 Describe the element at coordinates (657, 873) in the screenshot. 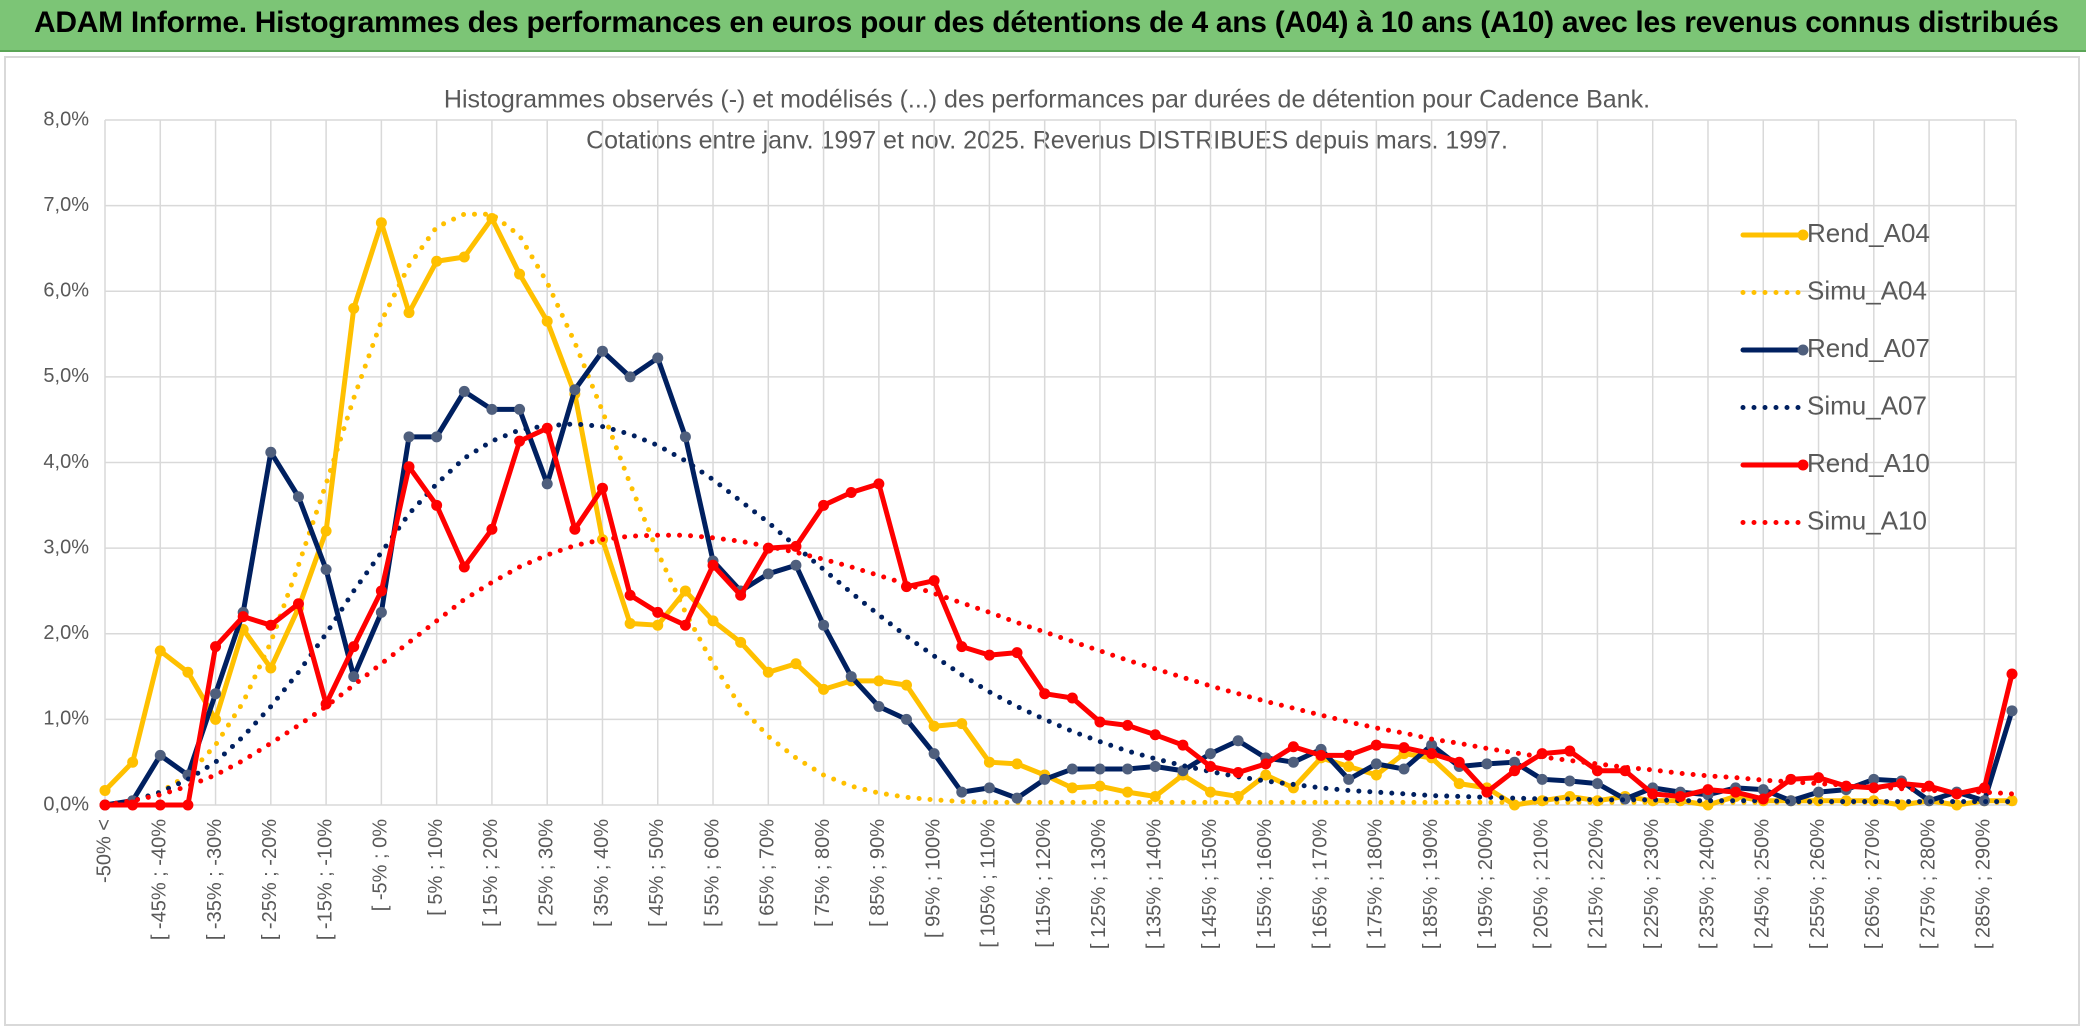

I see `x-tick-label: [ 45% ; 50%` at that location.